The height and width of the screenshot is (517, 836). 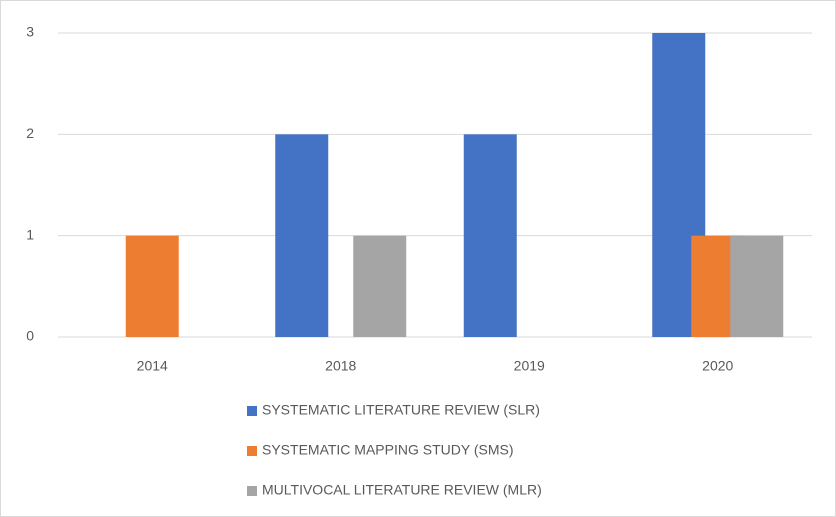 What do you see at coordinates (401, 410) in the screenshot?
I see `legend-label: SYSTEMATIC LITERATURE REVIEW (SLR)` at bounding box center [401, 410].